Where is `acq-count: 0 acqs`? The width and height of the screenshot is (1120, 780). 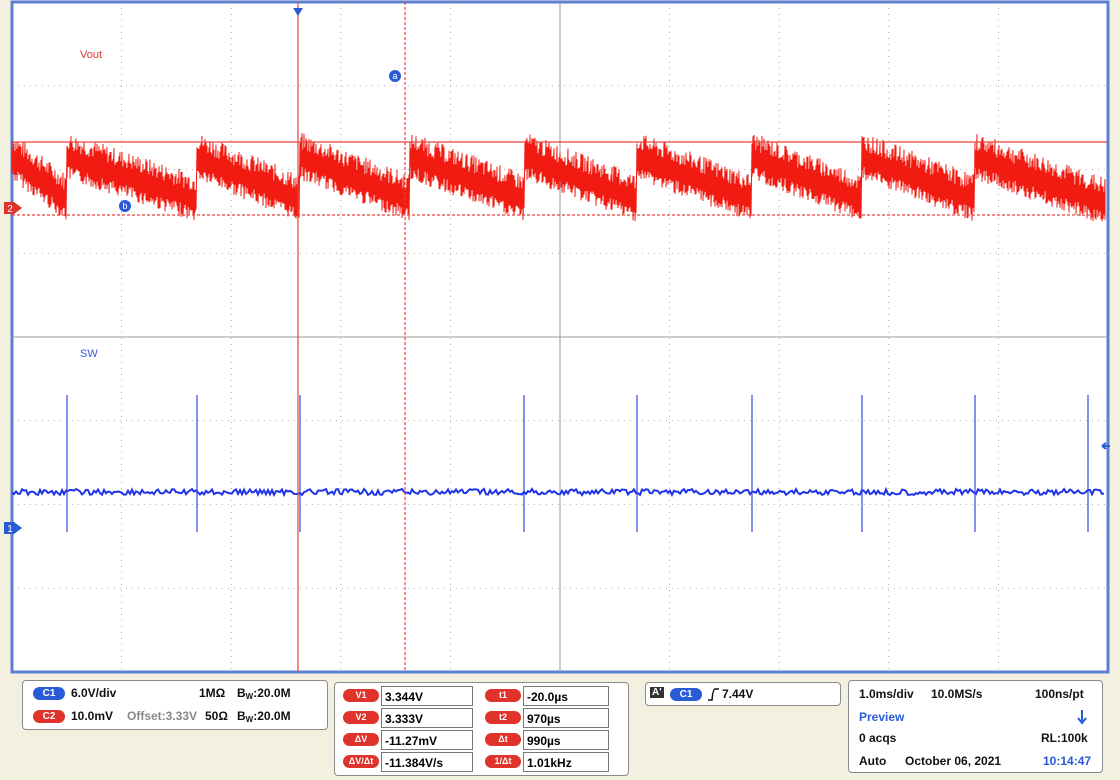
acq-count: 0 acqs is located at coordinates (878, 738).